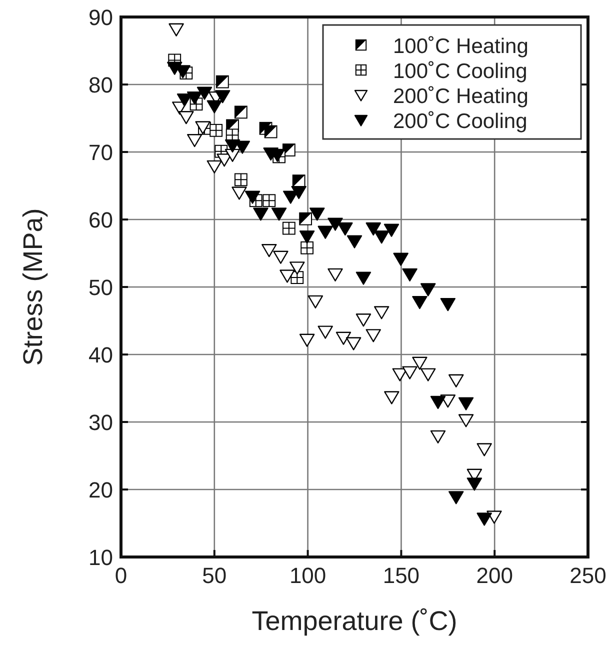  What do you see at coordinates (33, 287) in the screenshot?
I see `y-axis-title: Stress (MPa)` at bounding box center [33, 287].